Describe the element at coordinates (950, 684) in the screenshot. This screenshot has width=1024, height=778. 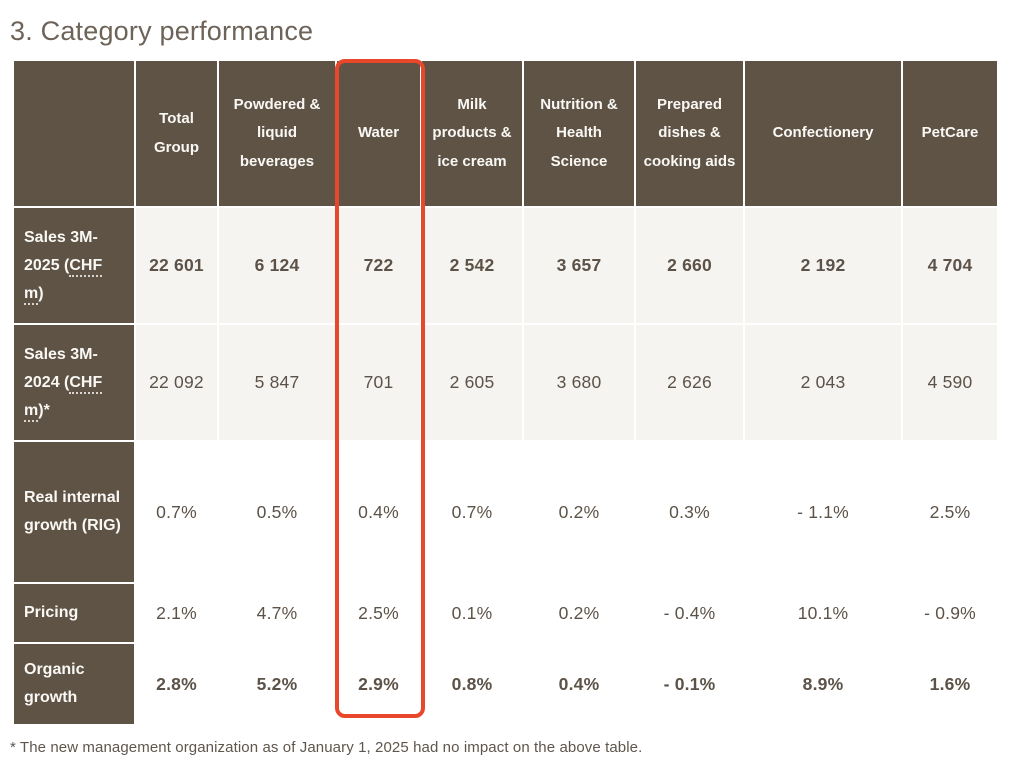
I see `value-cell: 1.6%` at that location.